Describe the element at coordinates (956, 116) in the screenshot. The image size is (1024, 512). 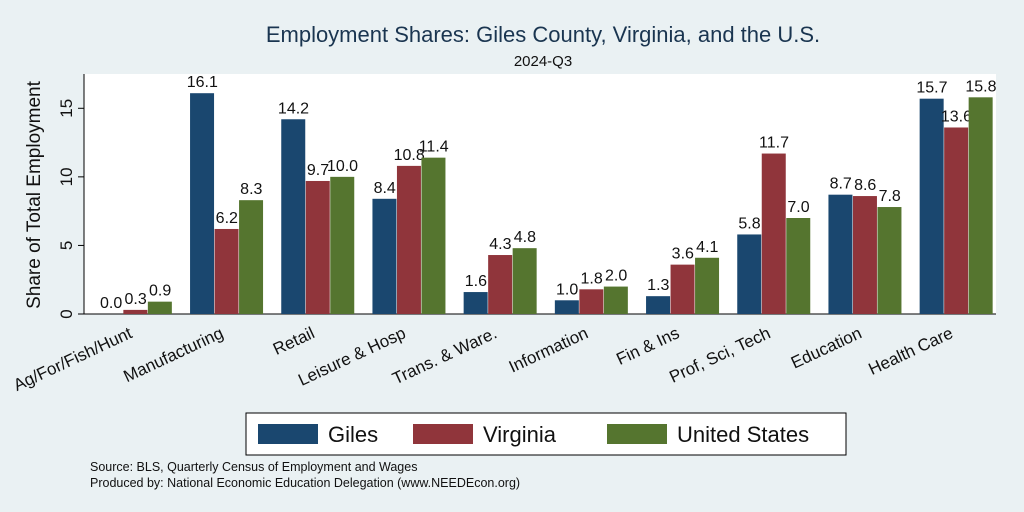
I see `value-label: 13.6` at that location.